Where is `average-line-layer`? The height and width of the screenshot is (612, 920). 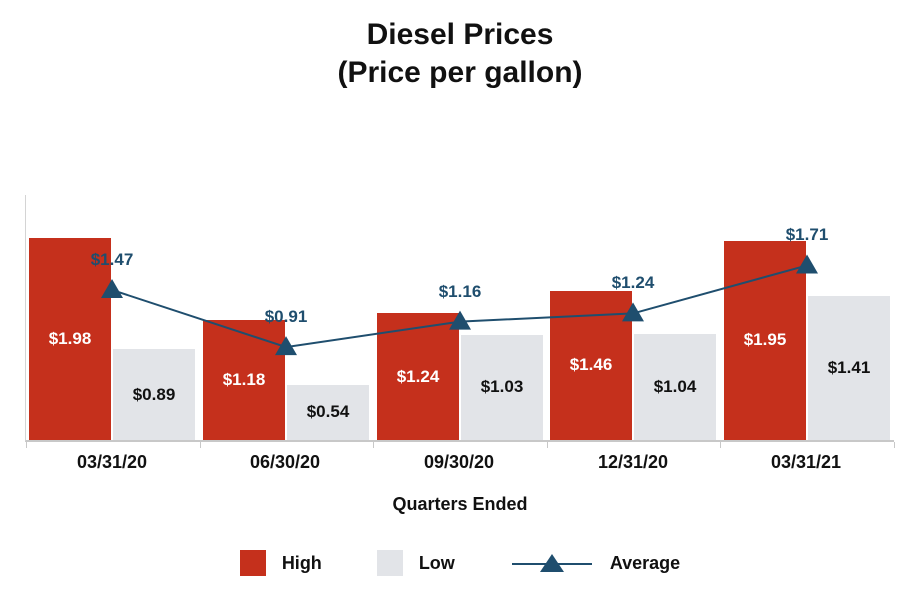 average-line-layer is located at coordinates (459, 305).